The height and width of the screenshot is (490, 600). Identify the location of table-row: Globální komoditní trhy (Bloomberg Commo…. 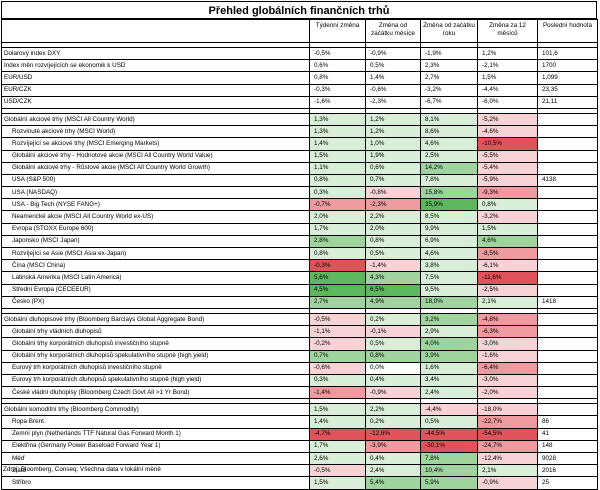
(299, 410).